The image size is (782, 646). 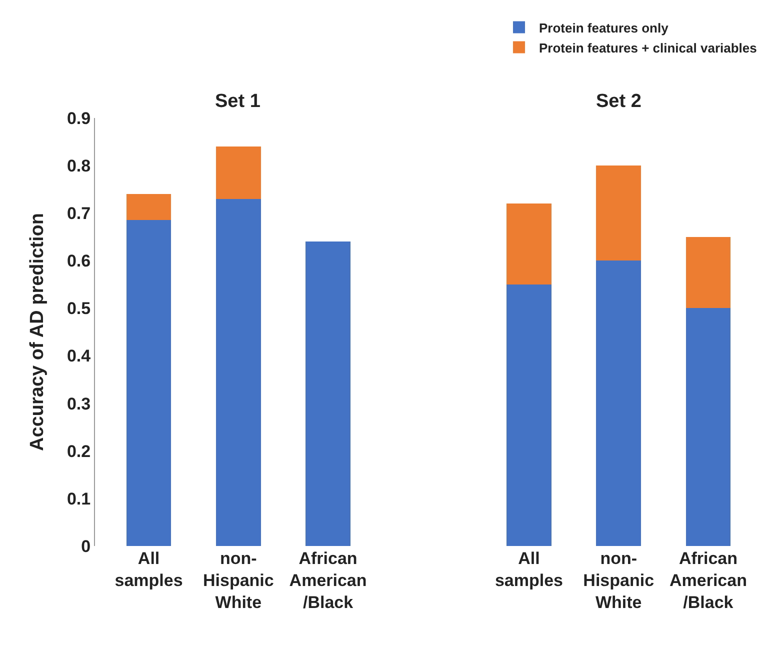 I want to click on y-tick-label: 0.6, so click(x=78, y=261).